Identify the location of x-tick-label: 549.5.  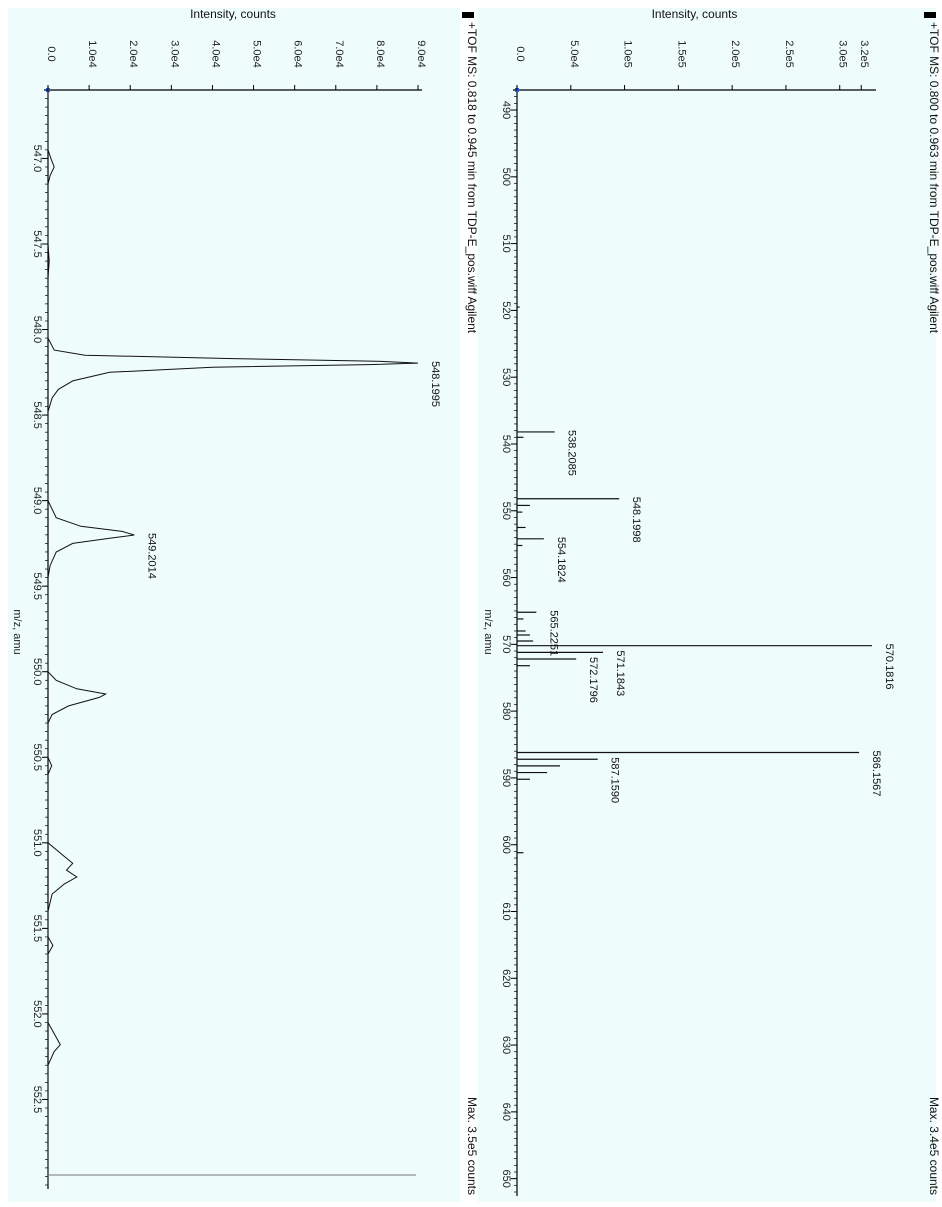
(37, 586).